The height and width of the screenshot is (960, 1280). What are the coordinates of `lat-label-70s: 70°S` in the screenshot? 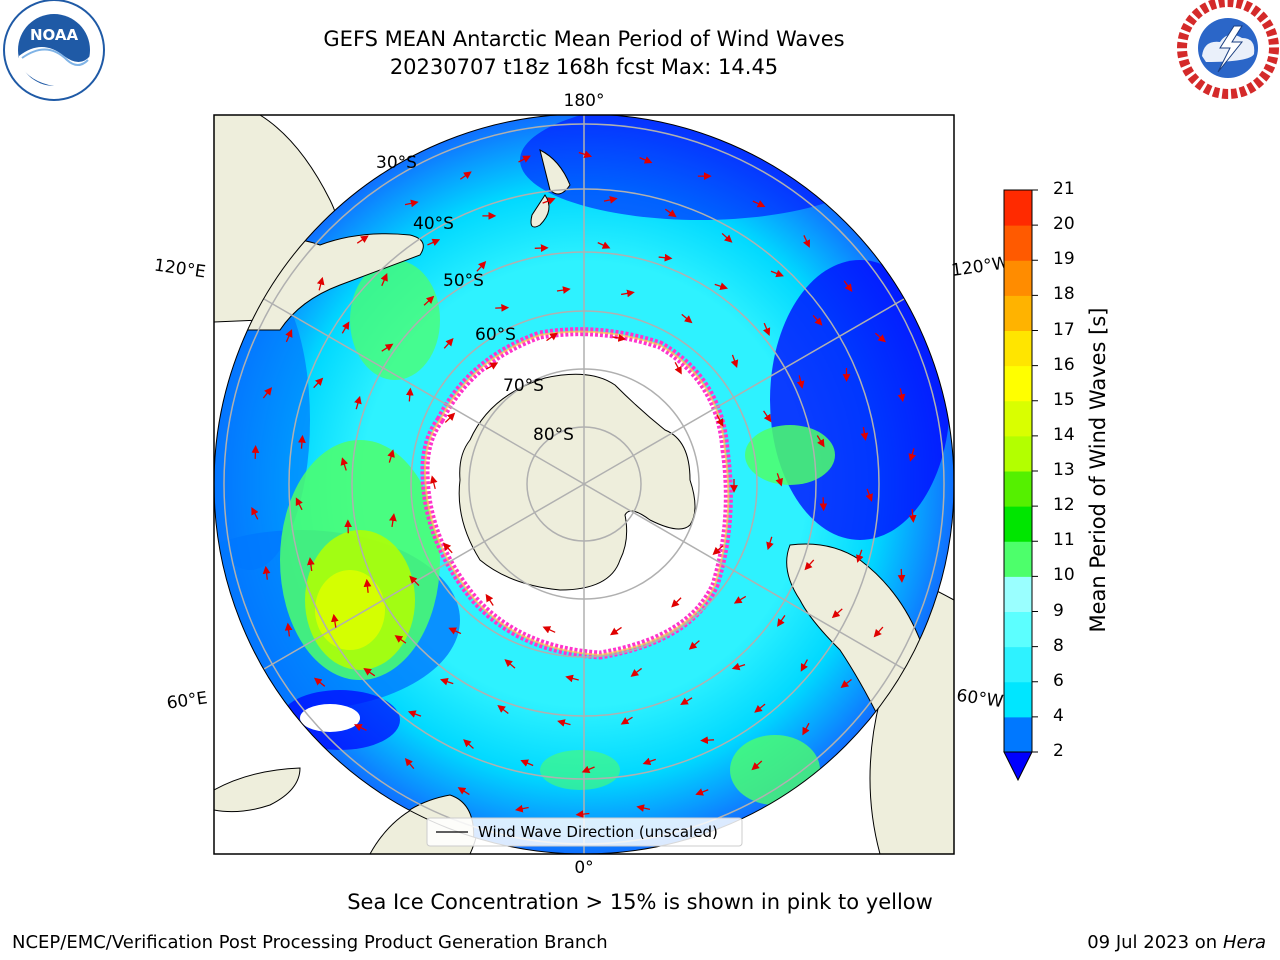 It's located at (523, 386).